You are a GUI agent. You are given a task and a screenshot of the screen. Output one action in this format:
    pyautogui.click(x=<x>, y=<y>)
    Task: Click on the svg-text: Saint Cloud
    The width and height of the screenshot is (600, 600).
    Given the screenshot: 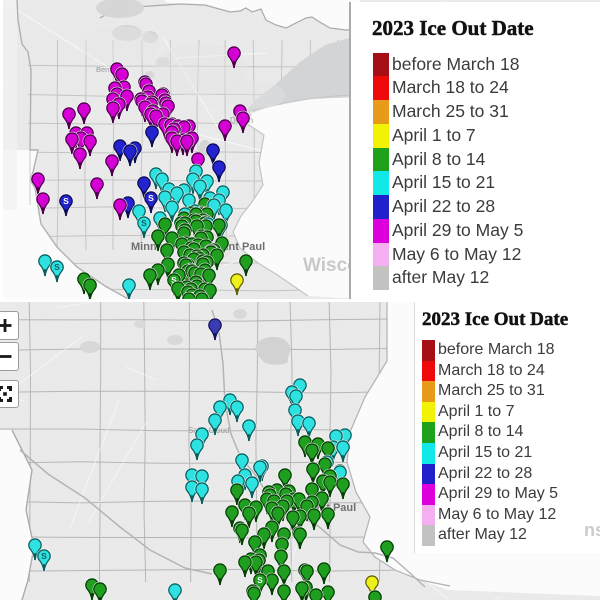 What is the action you would take?
    pyautogui.click(x=208, y=430)
    